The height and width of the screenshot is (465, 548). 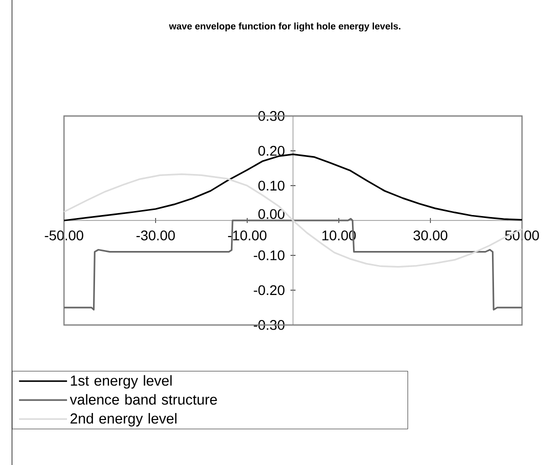 I want to click on y-tick-label: 0.00, so click(x=271, y=214).